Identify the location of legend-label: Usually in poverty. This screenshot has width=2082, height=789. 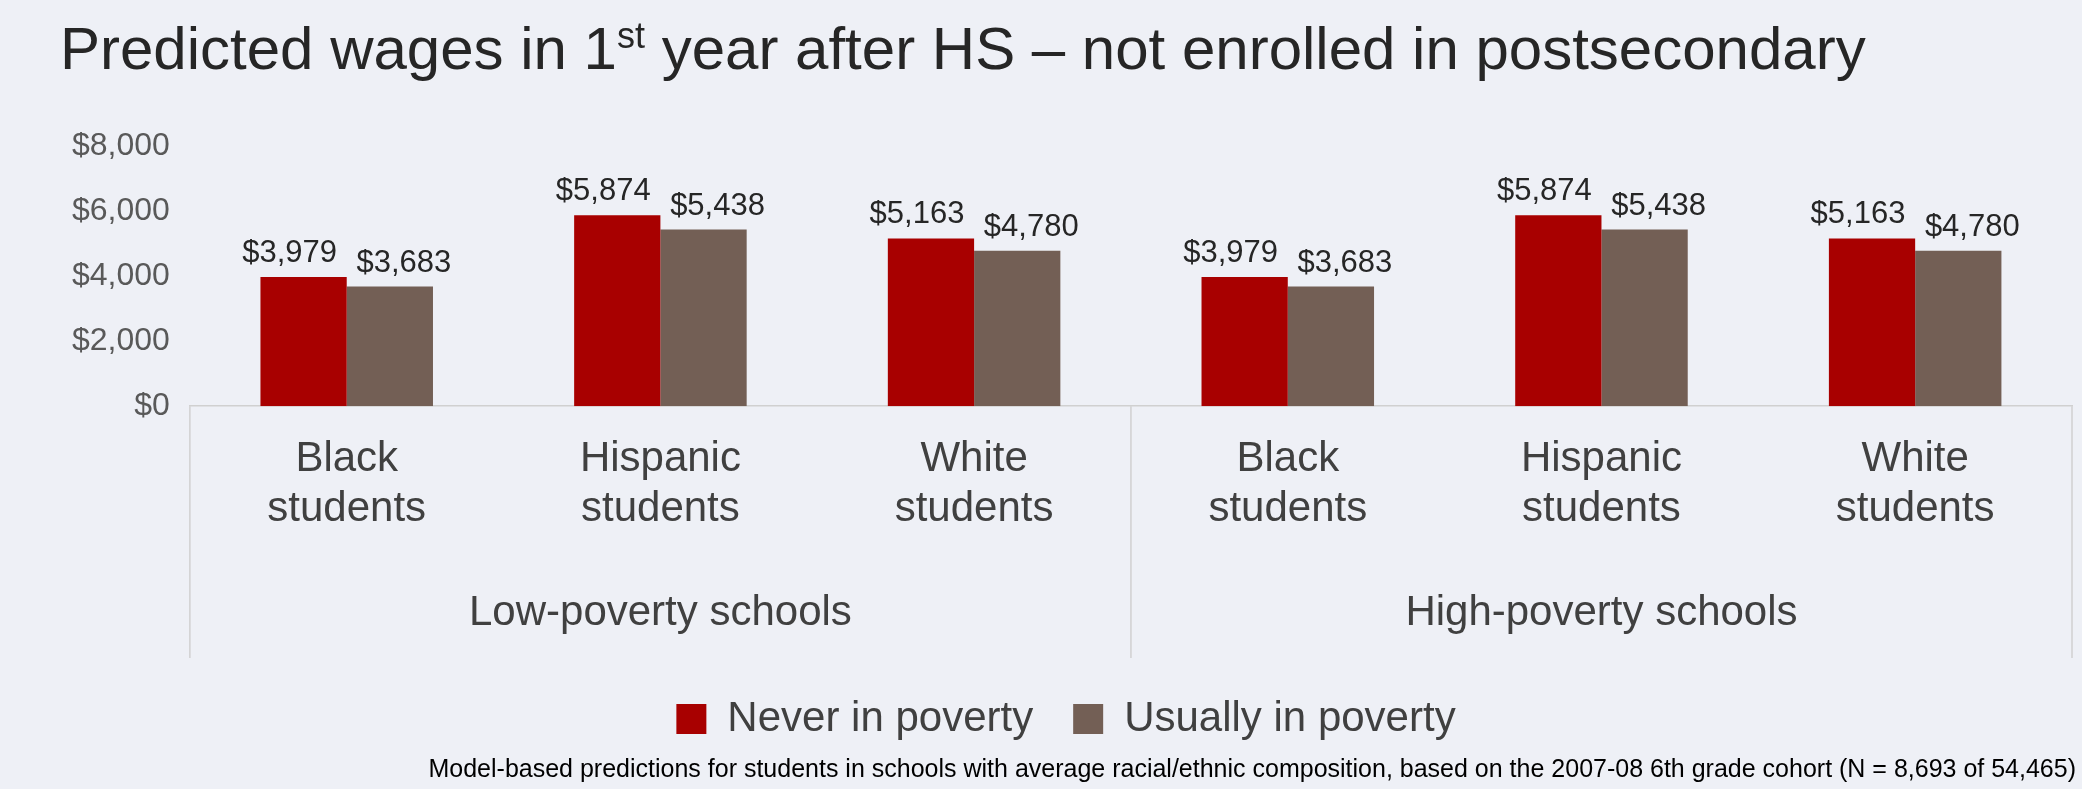
(1290, 716).